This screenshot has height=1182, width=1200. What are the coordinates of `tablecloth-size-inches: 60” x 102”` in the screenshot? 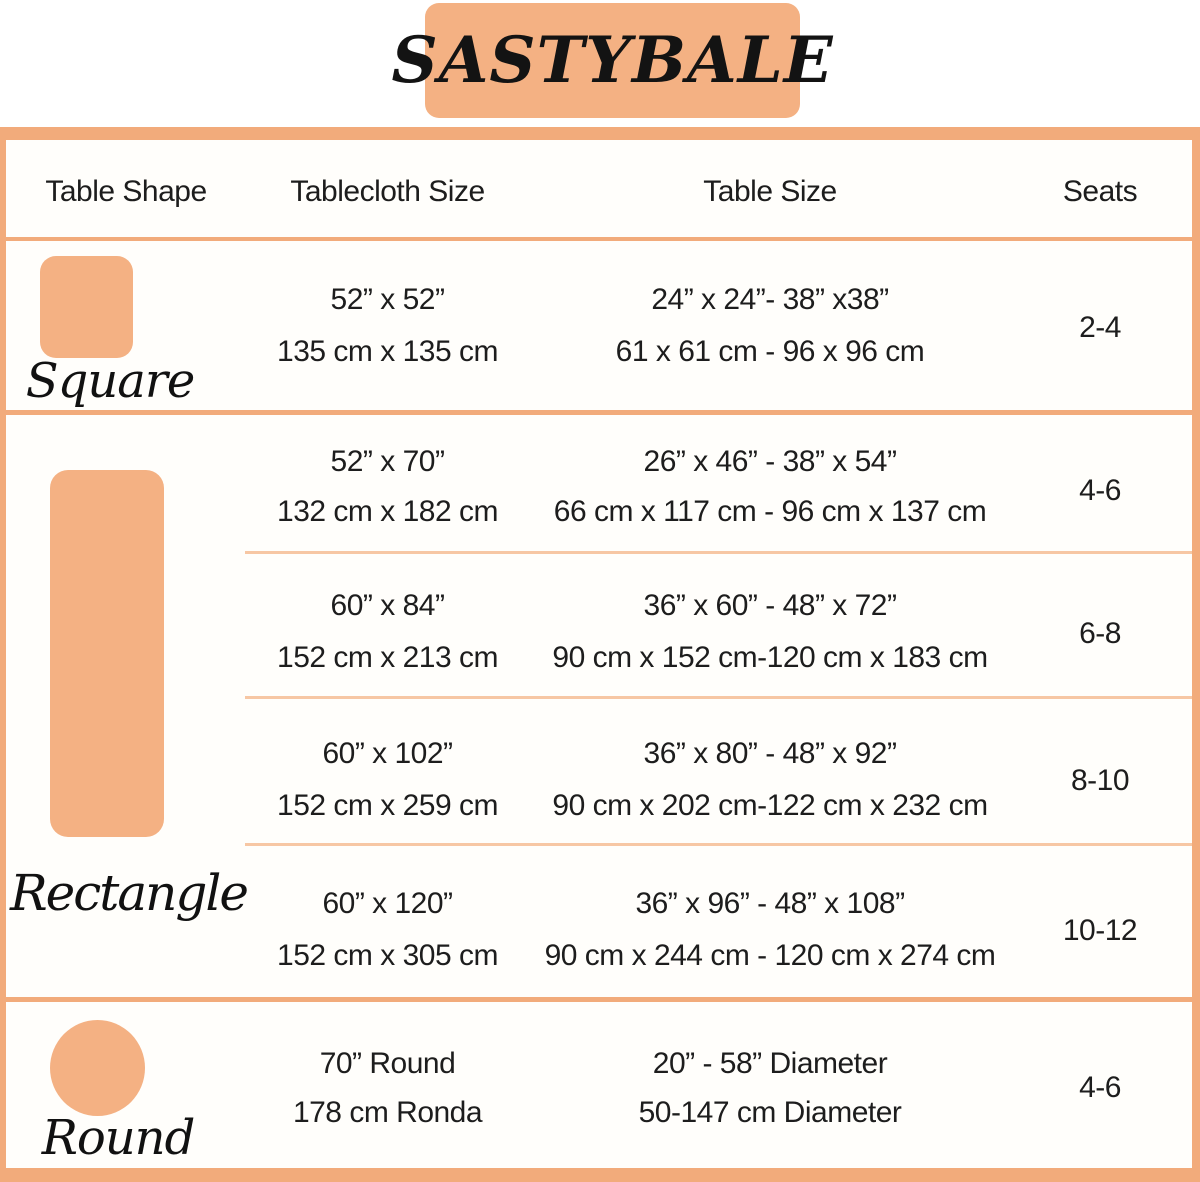 It's located at (387, 753).